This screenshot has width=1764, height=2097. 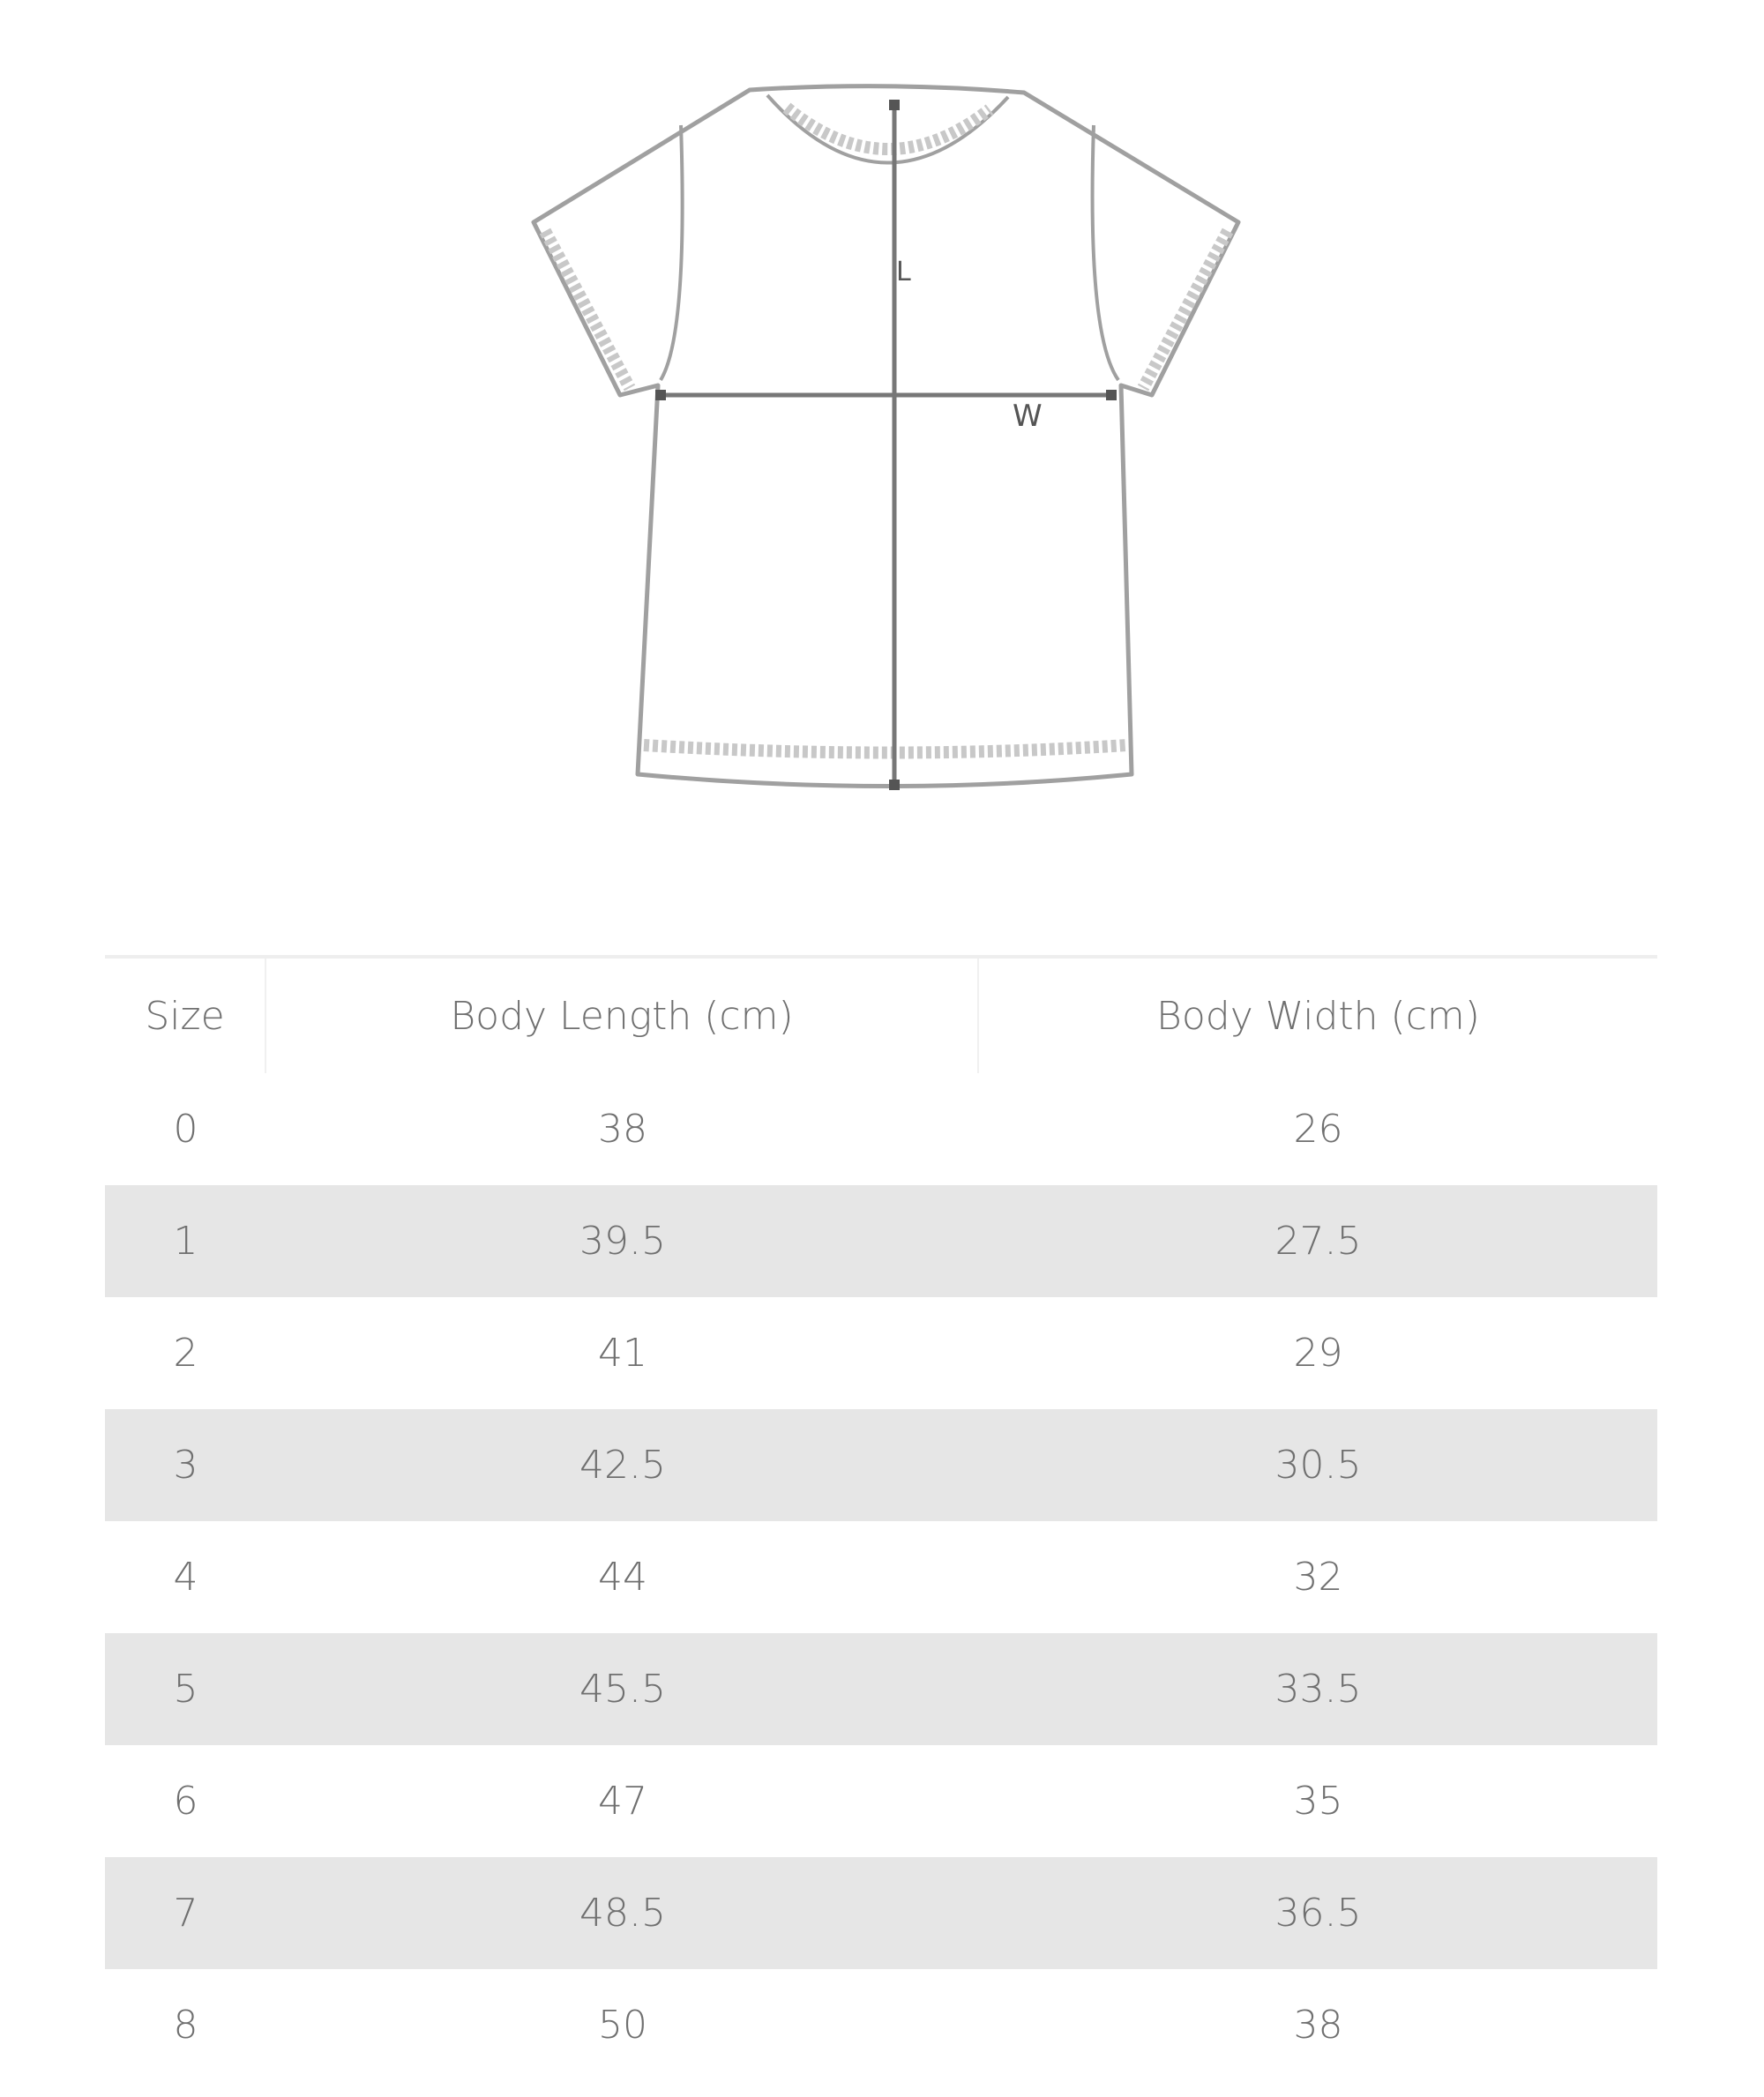 I want to click on header-body-length: Body Length (cm), so click(x=622, y=1016).